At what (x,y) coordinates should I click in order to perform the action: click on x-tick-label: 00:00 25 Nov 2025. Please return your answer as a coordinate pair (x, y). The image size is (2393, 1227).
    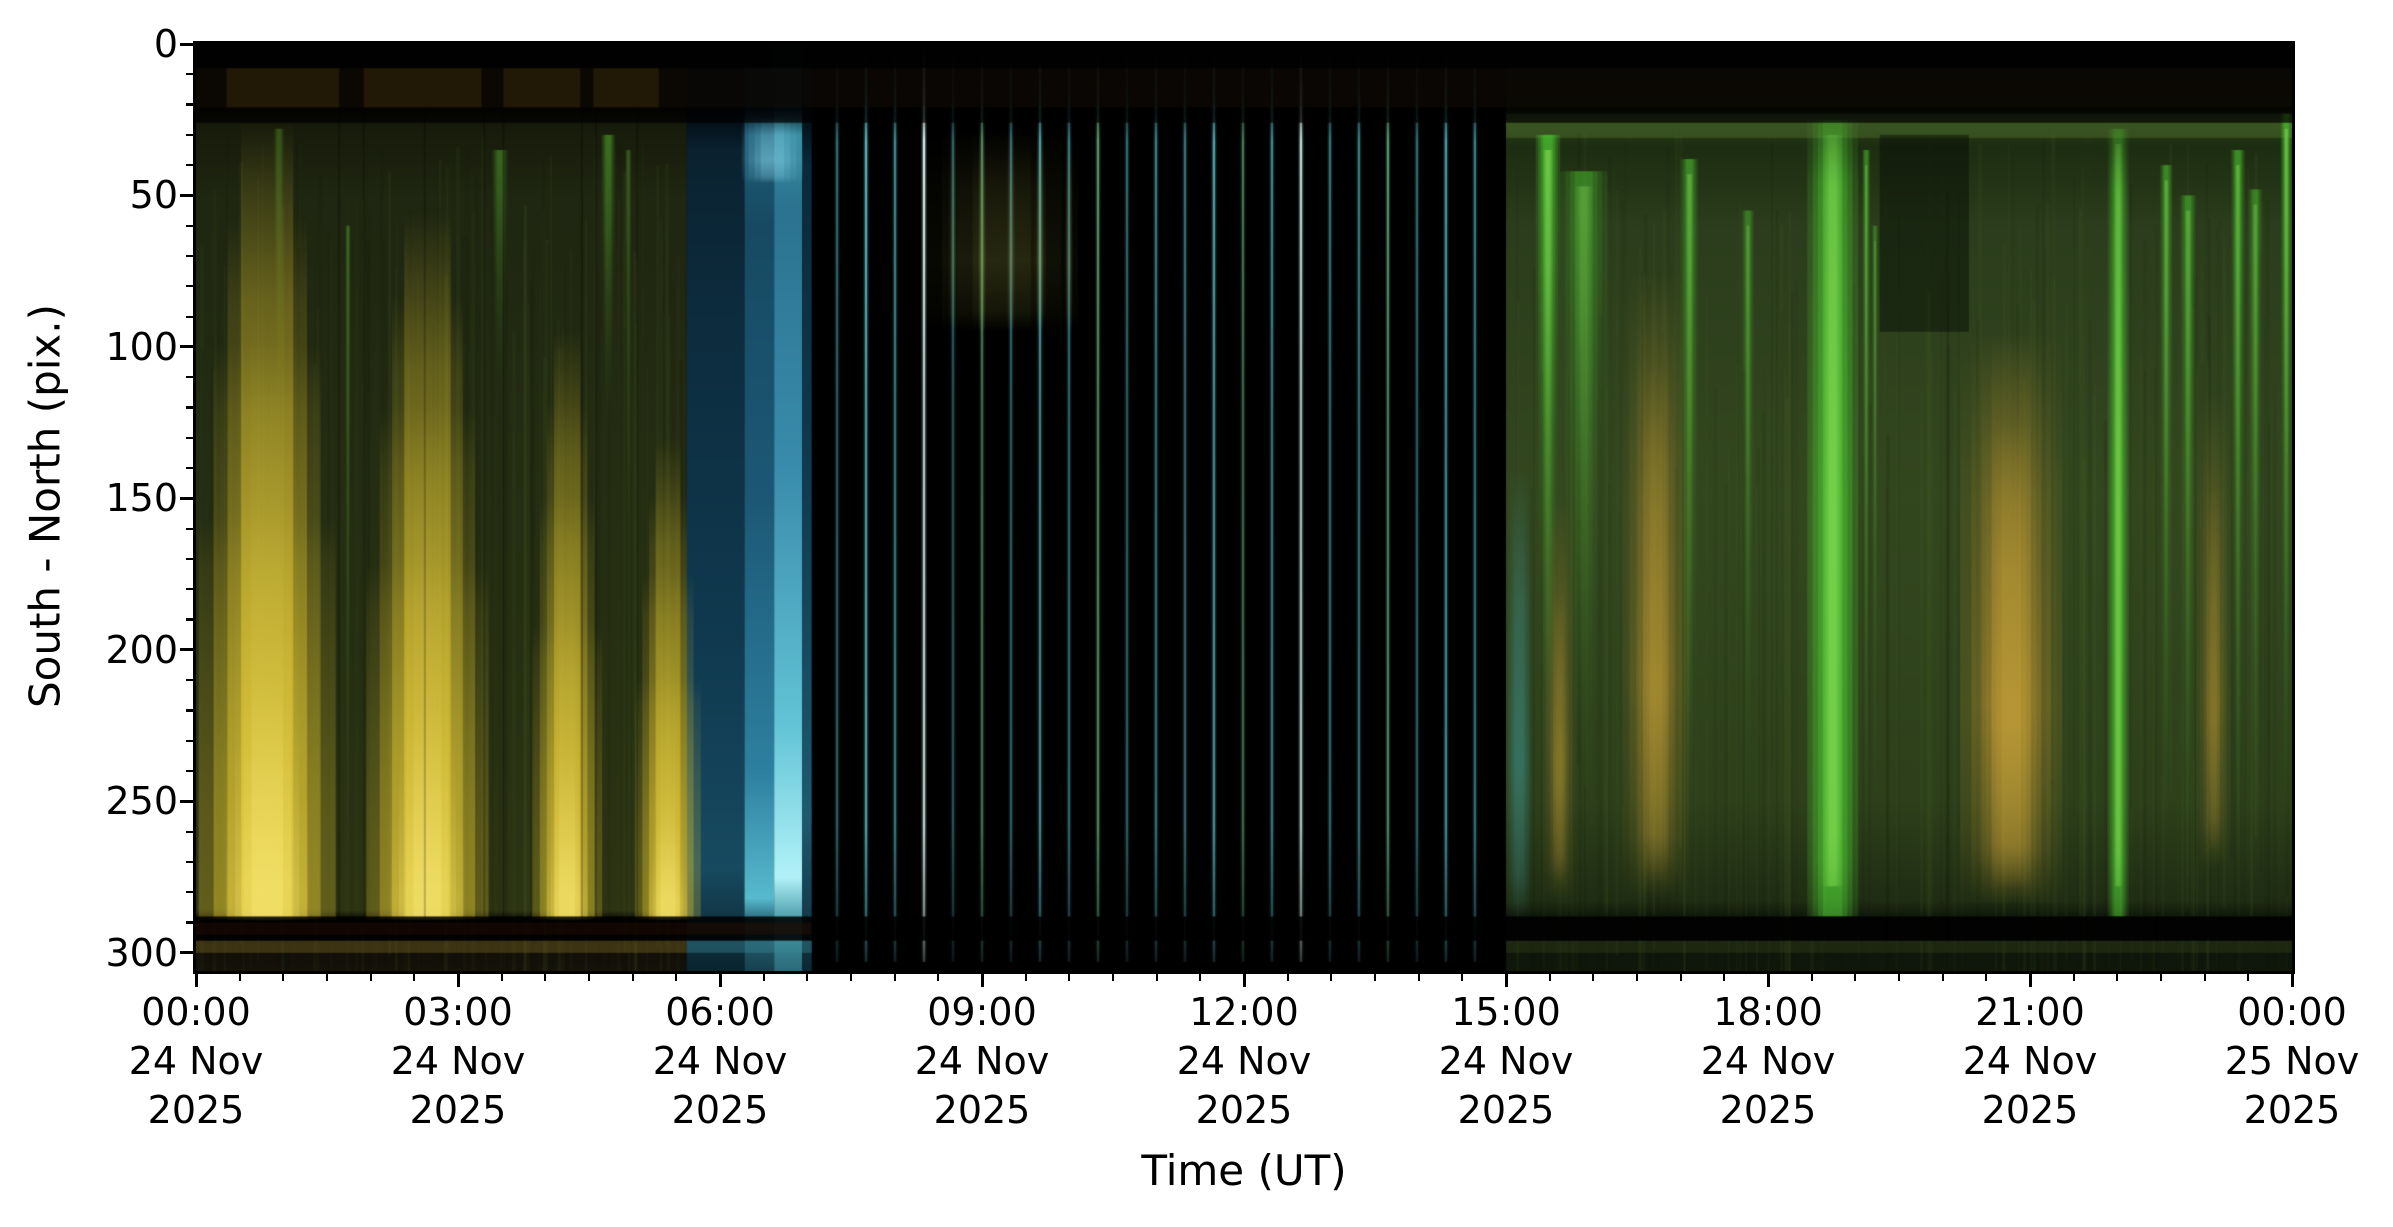
    Looking at the image, I should click on (2292, 1061).